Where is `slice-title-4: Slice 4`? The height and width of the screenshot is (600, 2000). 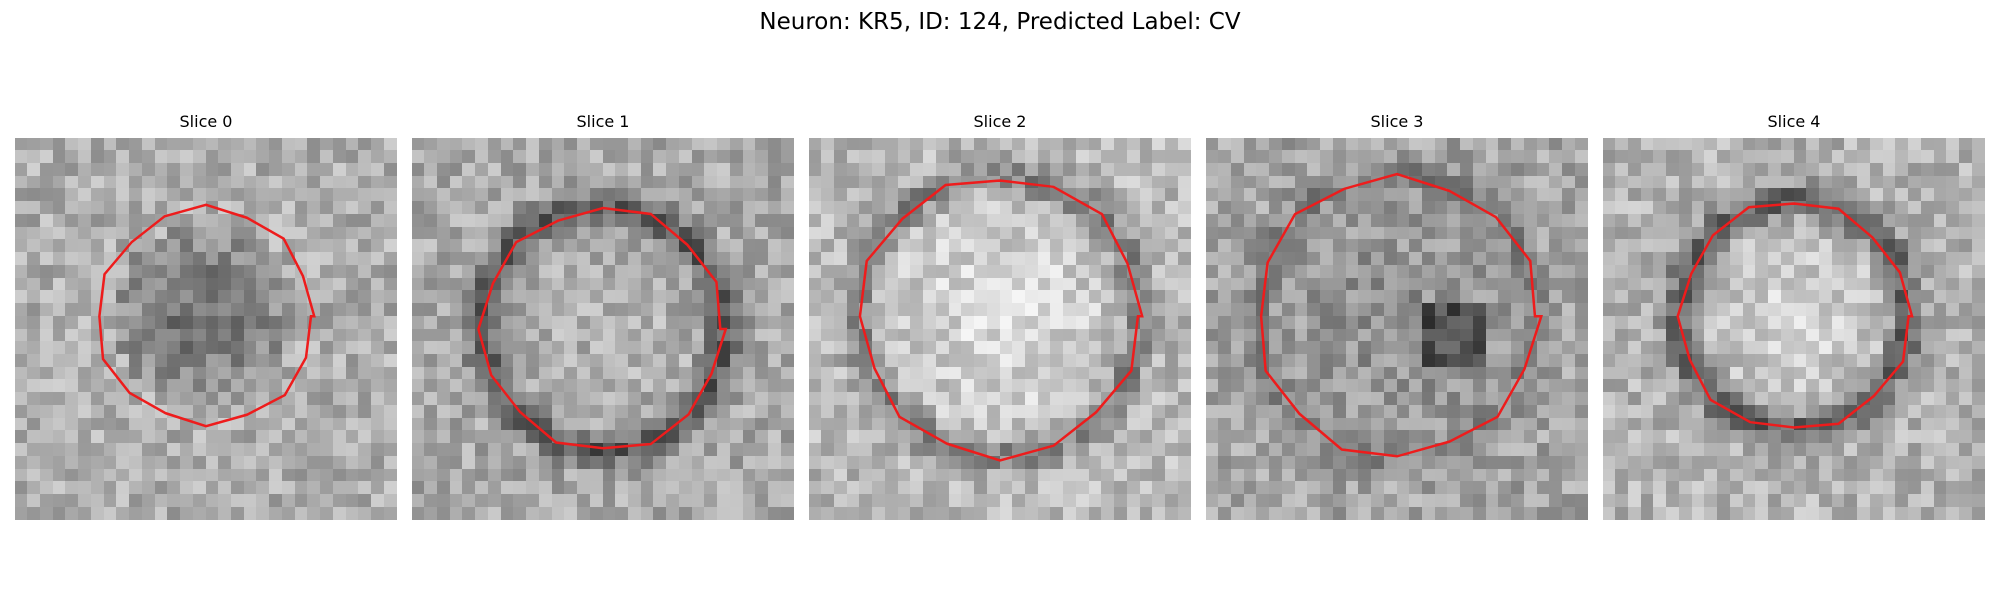 slice-title-4: Slice 4 is located at coordinates (1794, 121).